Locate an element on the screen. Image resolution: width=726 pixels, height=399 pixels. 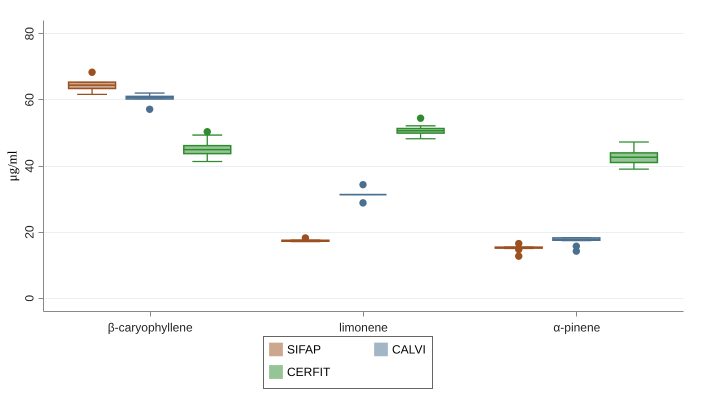
x-tick-label: β-caryophyllene is located at coordinates (150, 327).